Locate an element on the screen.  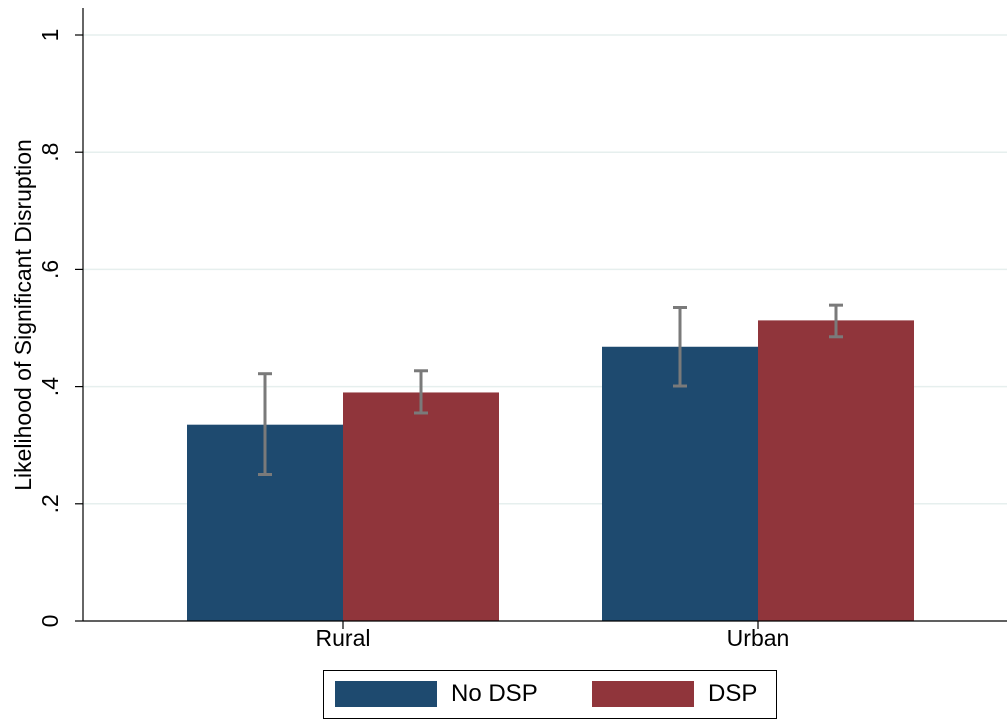
y-tick-label: .8 is located at coordinates (50, 152).